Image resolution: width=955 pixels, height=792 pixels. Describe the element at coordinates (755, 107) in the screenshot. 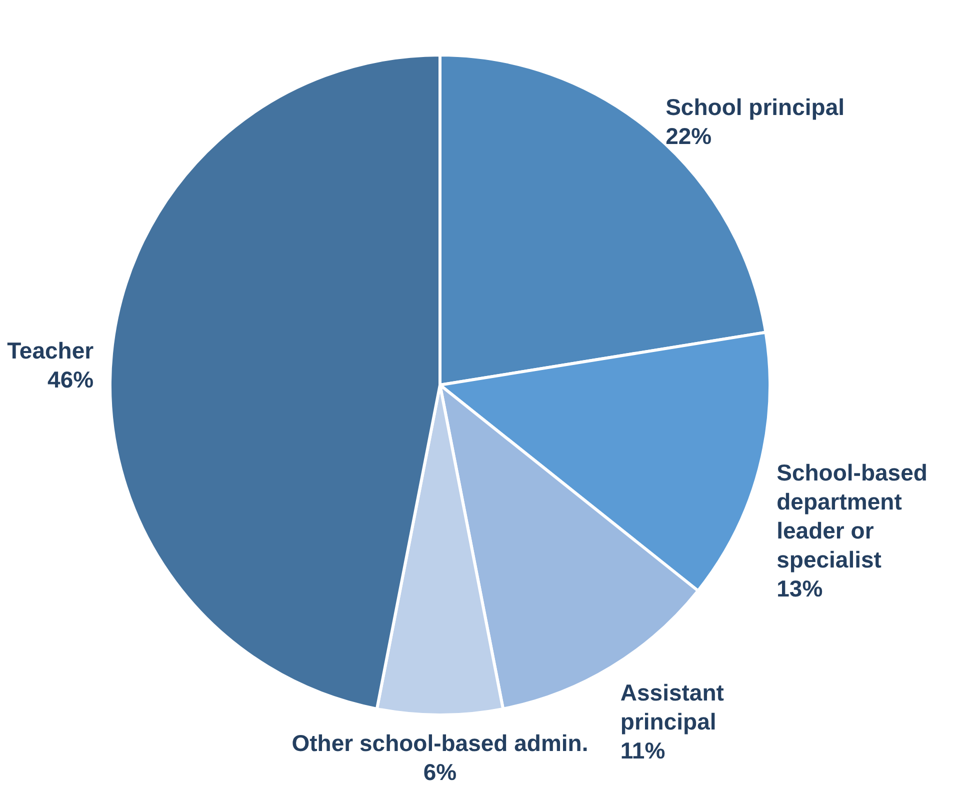

I see `slice-label: School principal` at that location.